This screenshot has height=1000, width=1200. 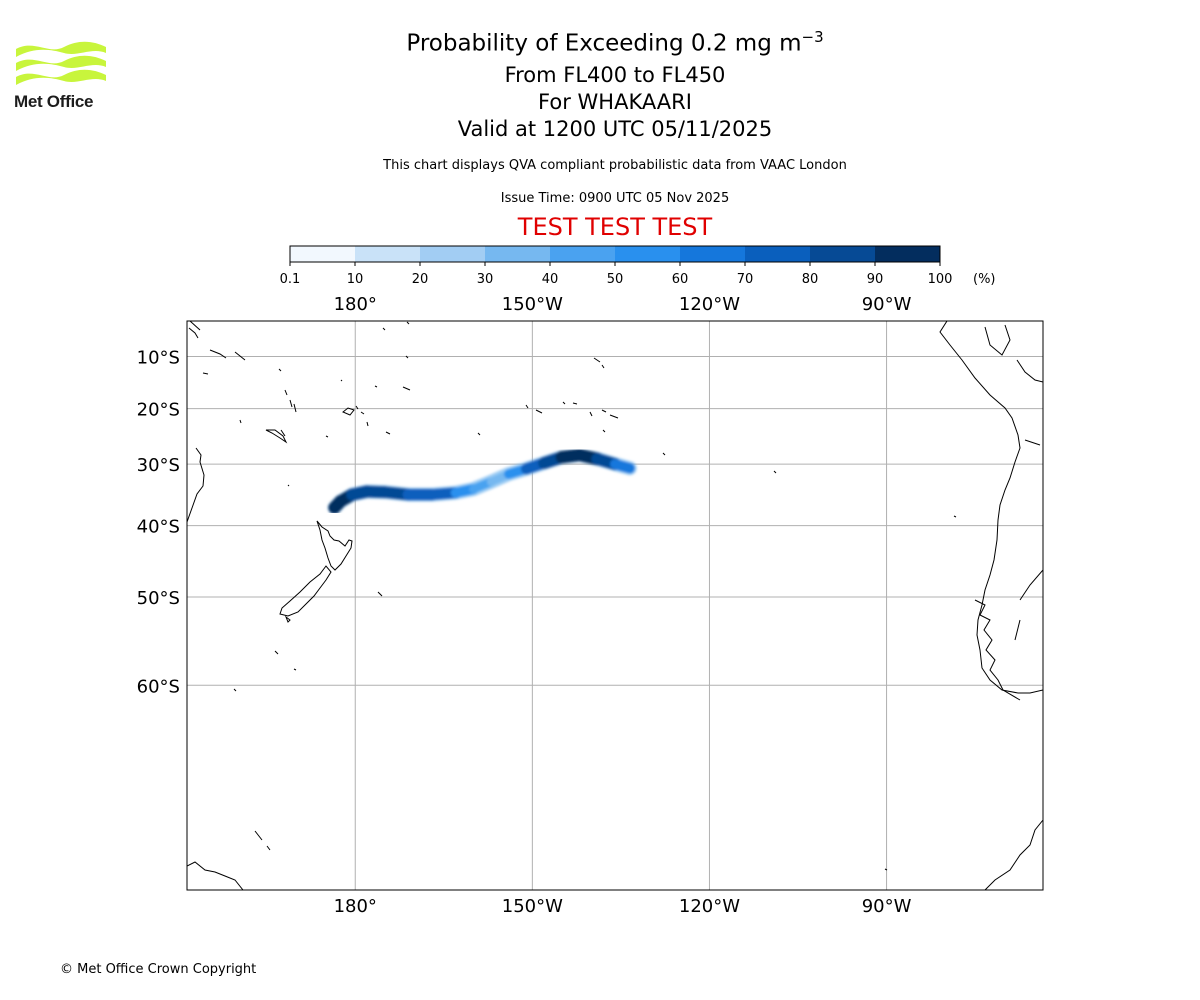 I want to click on logo-text: Met Office, so click(x=54, y=101).